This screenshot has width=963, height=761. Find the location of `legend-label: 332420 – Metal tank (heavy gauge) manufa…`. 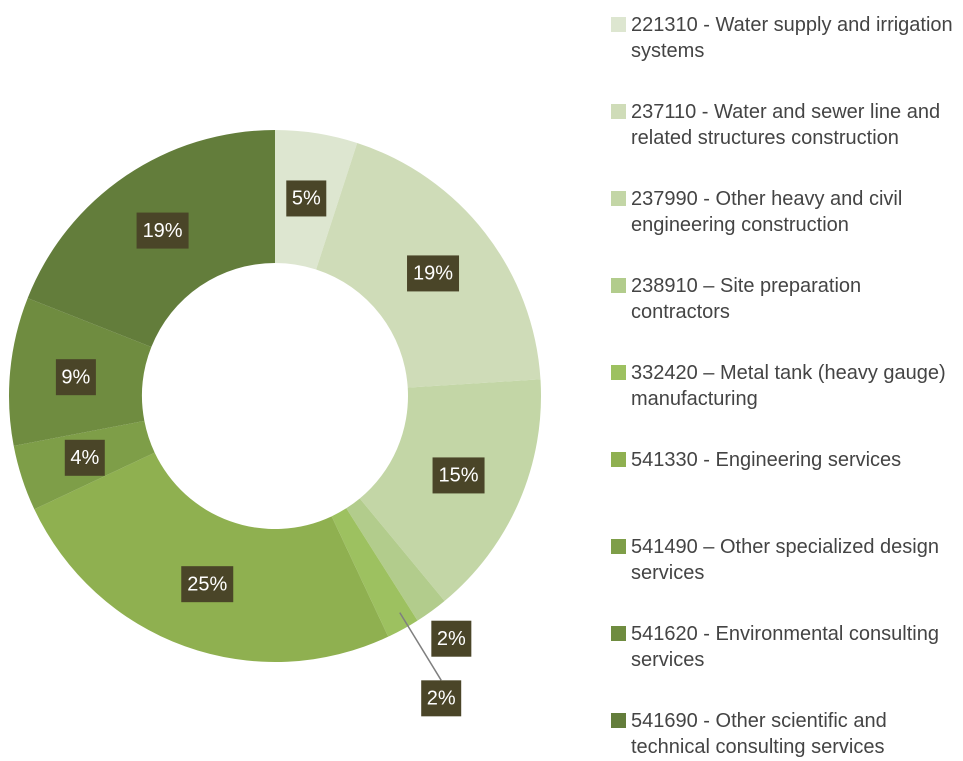

legend-label: 332420 – Metal tank (heavy gauge) manufa… is located at coordinates (788, 386).